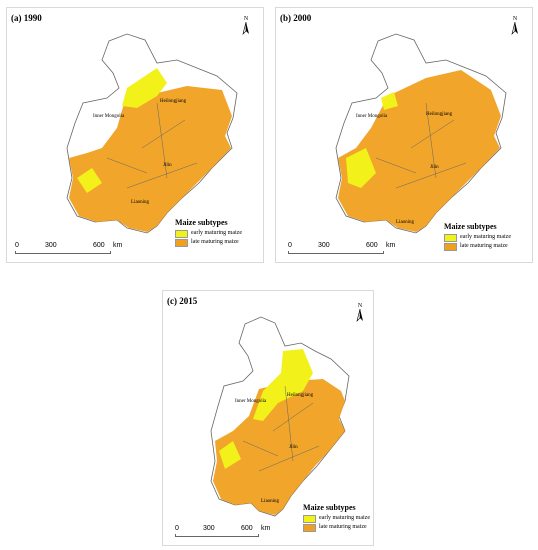 The image size is (538, 550). What do you see at coordinates (26, 18) in the screenshot?
I see `panel-title: (a) 1990` at bounding box center [26, 18].